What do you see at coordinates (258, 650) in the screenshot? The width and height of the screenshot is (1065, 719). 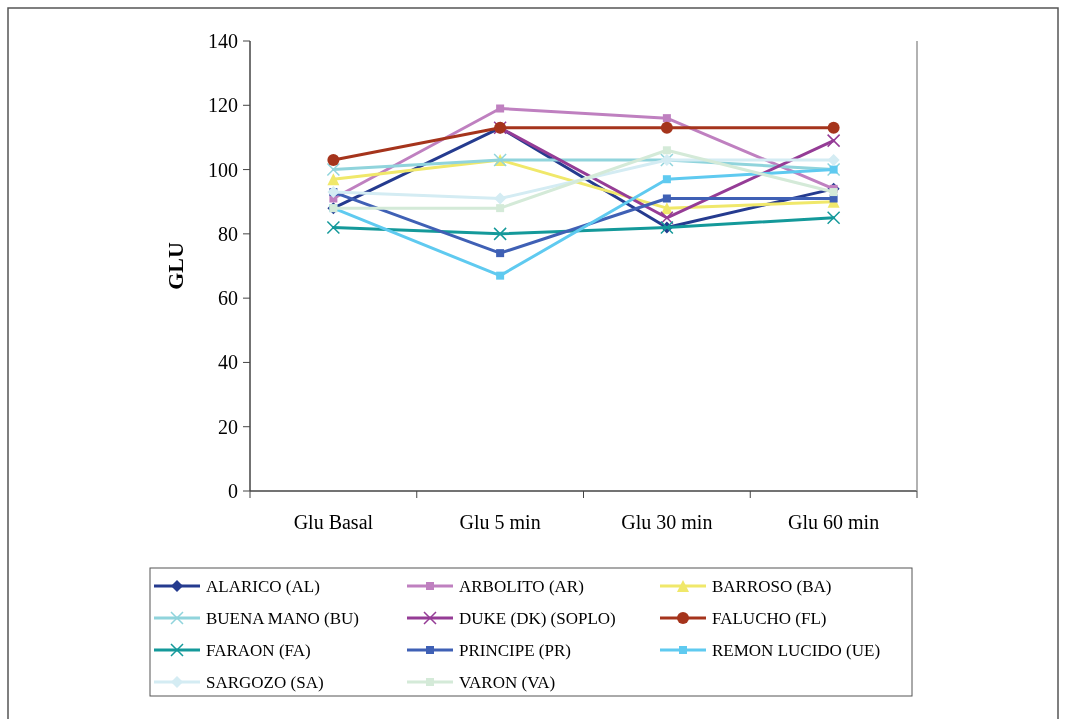 I see `legend-label: FARAON (FA)` at bounding box center [258, 650].